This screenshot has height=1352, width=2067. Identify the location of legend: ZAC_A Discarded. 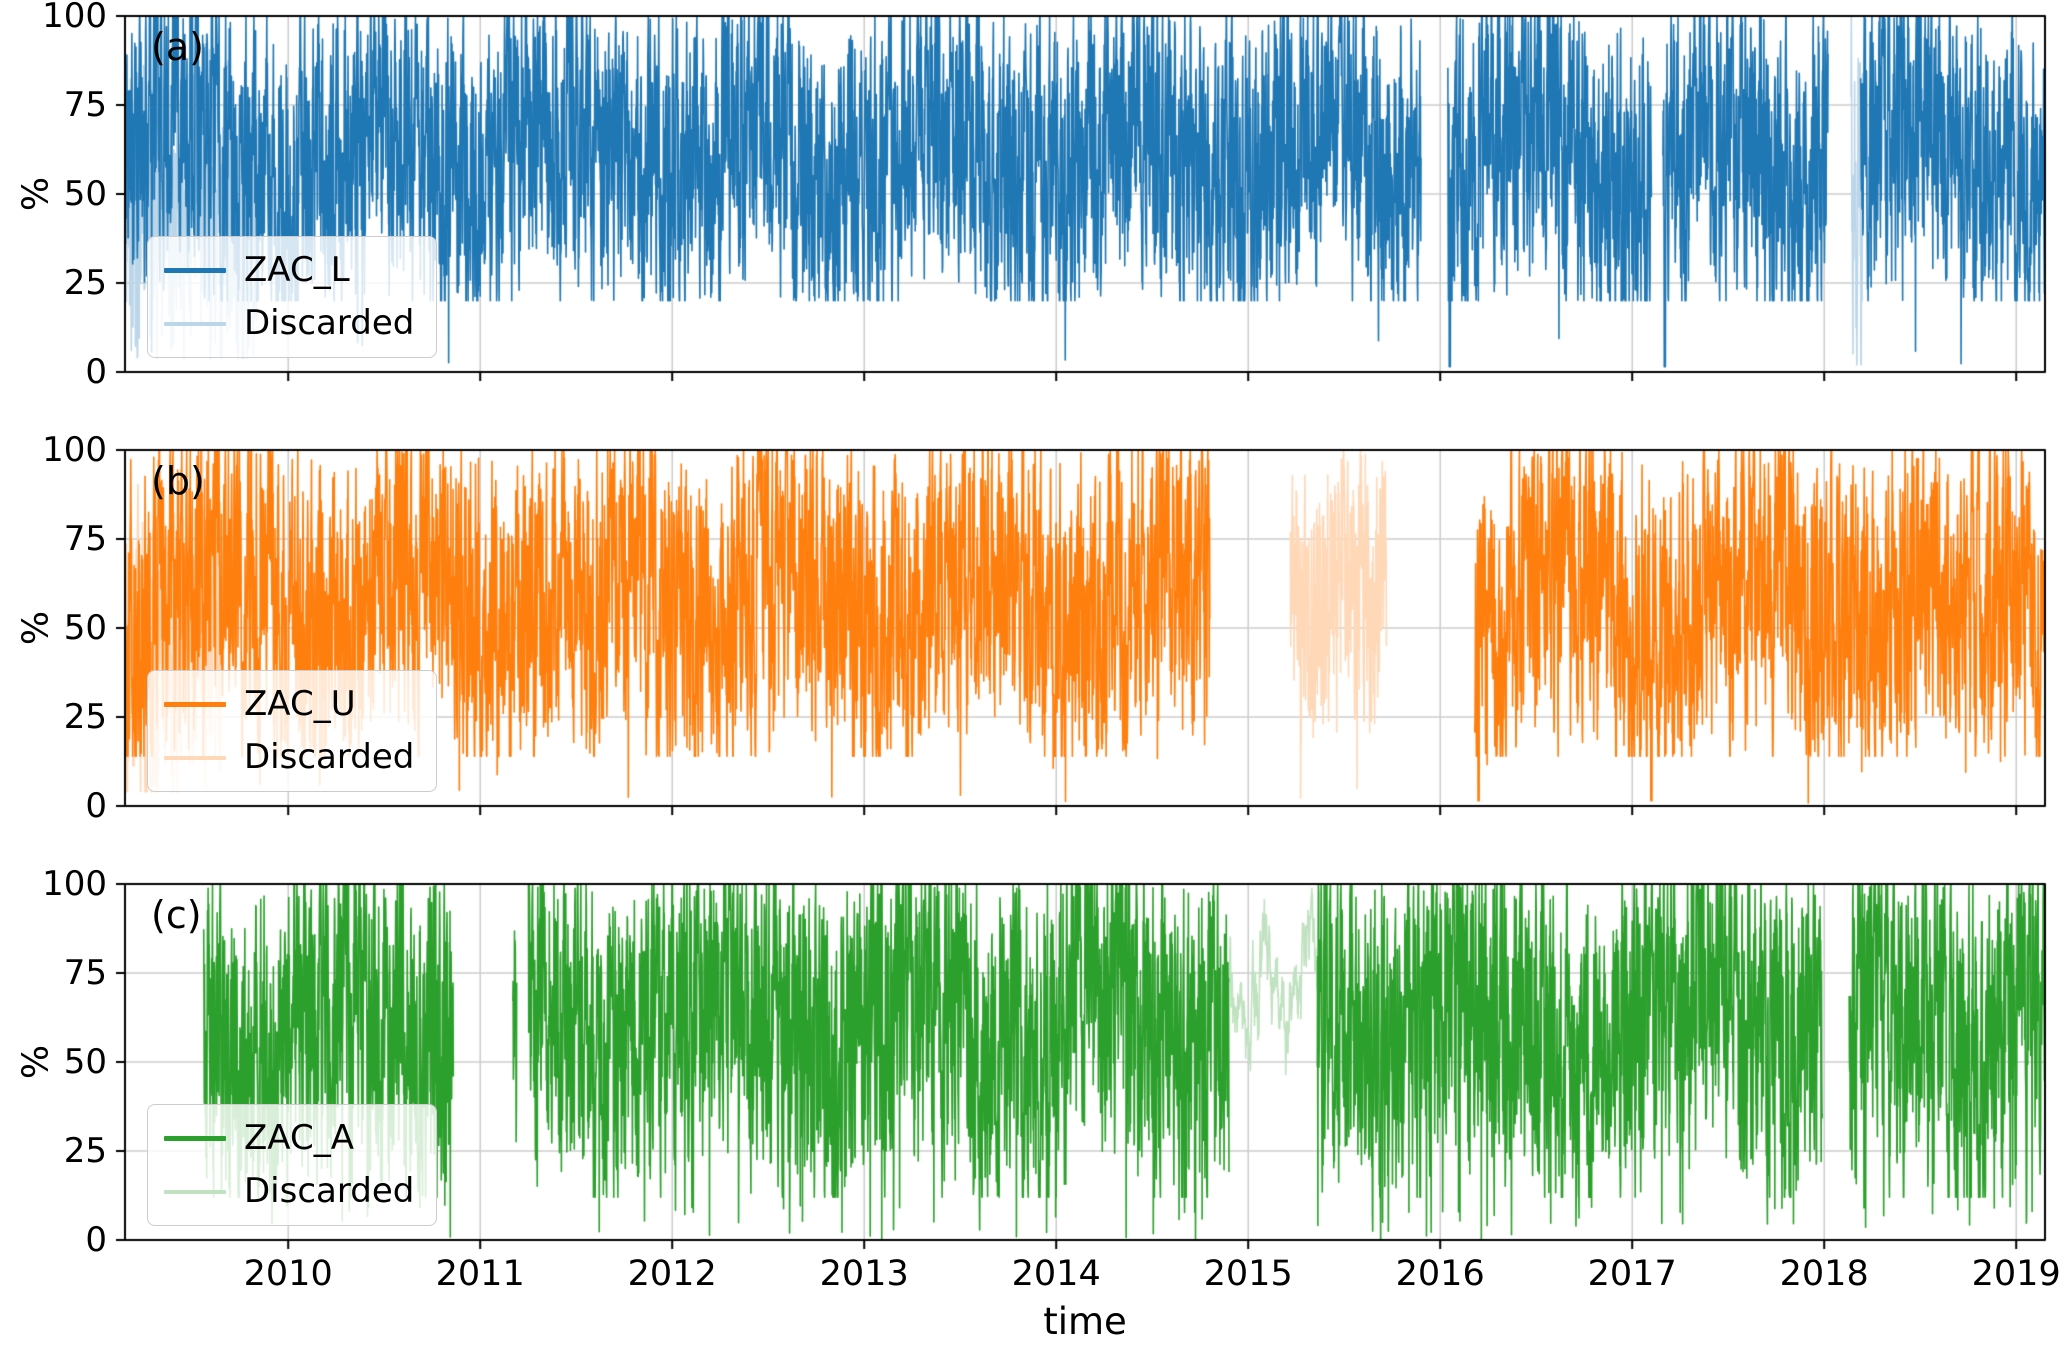
(292, 1165).